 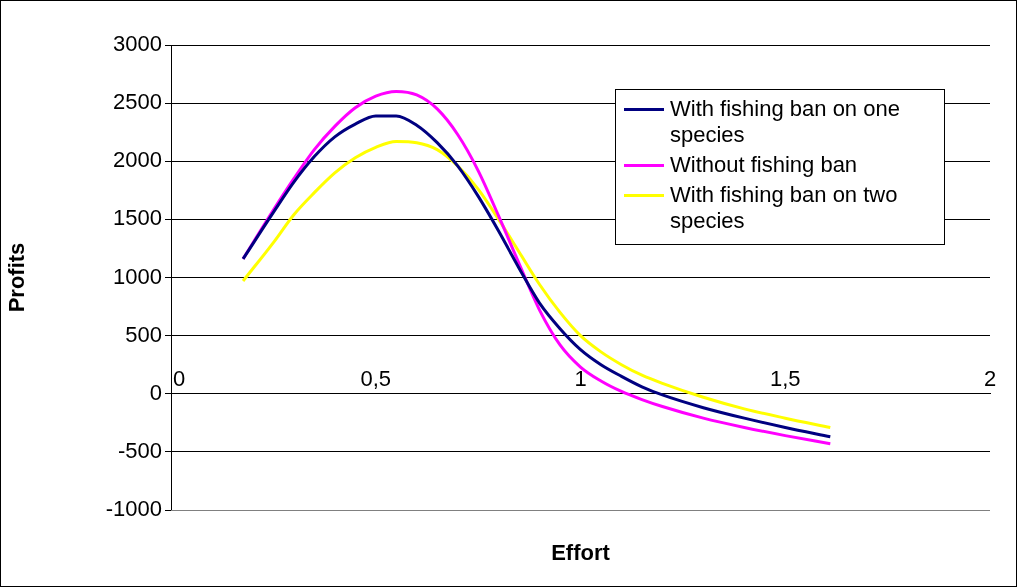 I want to click on y-tick-label: 3000, so click(x=137, y=44).